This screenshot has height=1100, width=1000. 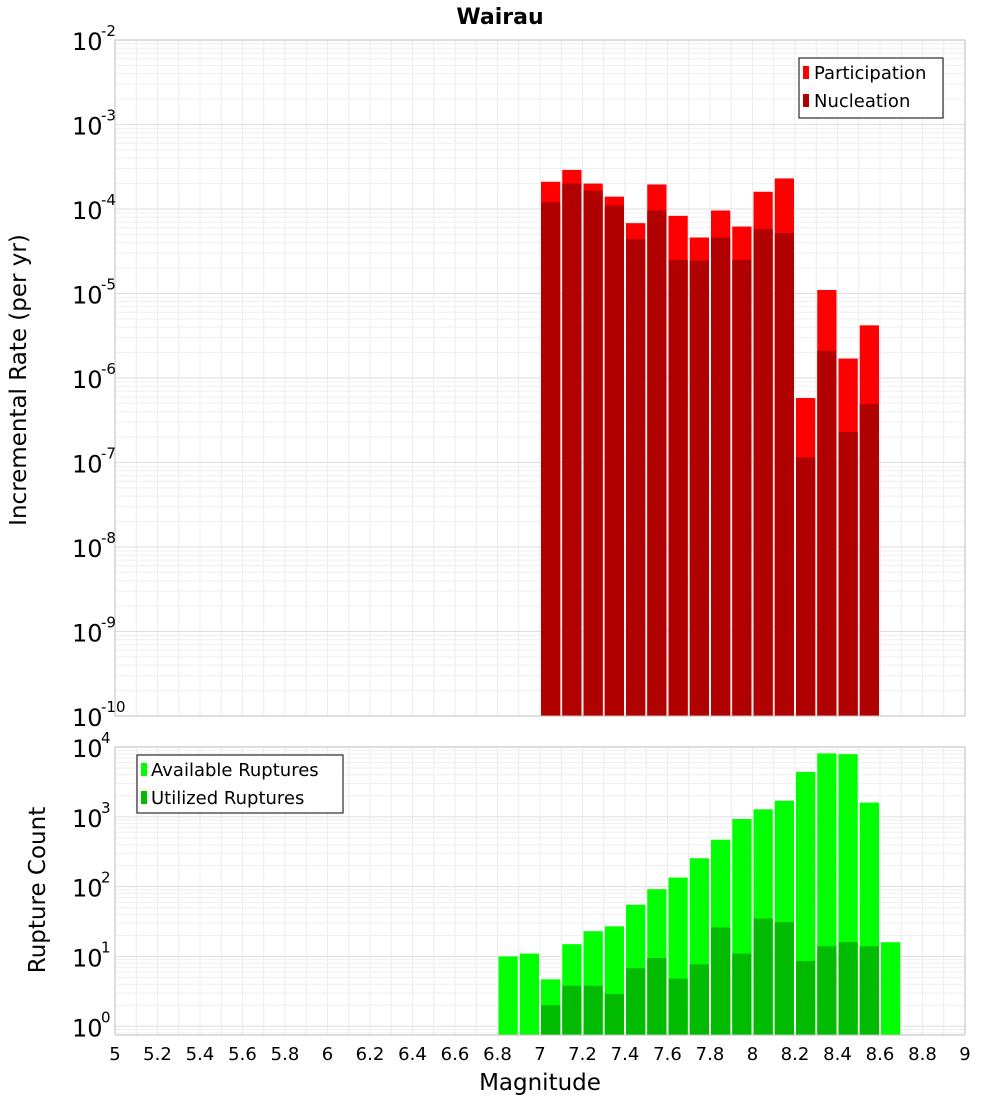 I want to click on top-y-tick-label: 10⁻⁷, so click(x=94, y=462).